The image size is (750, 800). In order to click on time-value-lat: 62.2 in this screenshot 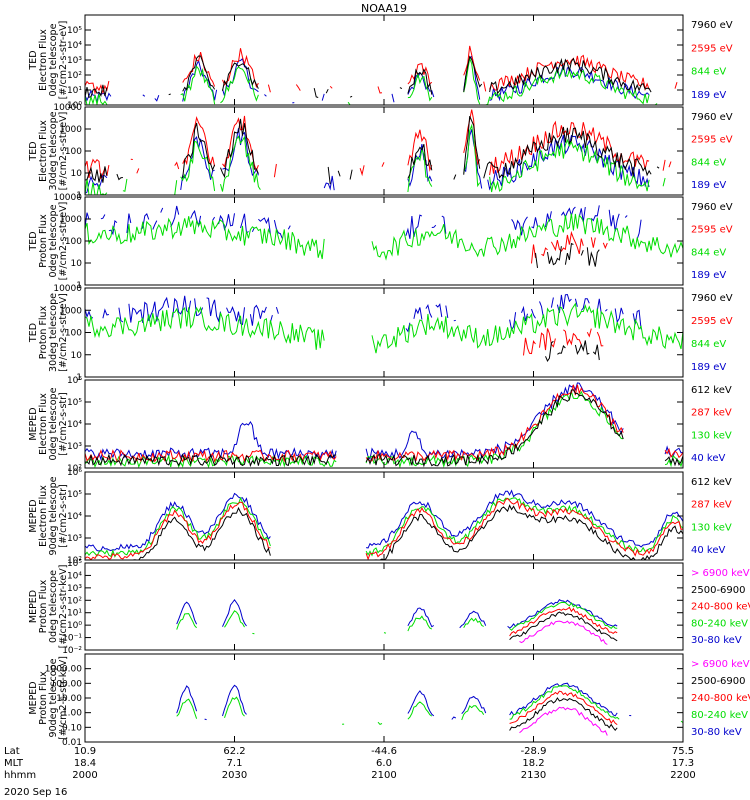, I will do `click(234, 751)`.